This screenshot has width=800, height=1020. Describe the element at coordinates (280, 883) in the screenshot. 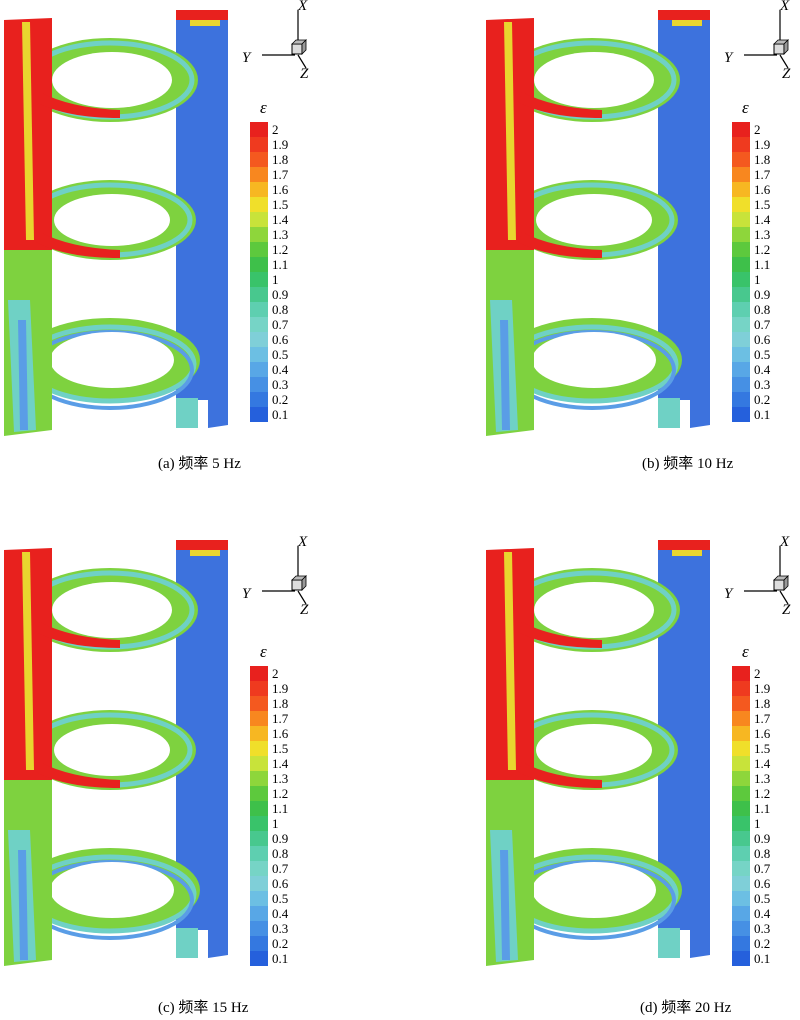

I see `legend-tick-label: 0.6` at that location.